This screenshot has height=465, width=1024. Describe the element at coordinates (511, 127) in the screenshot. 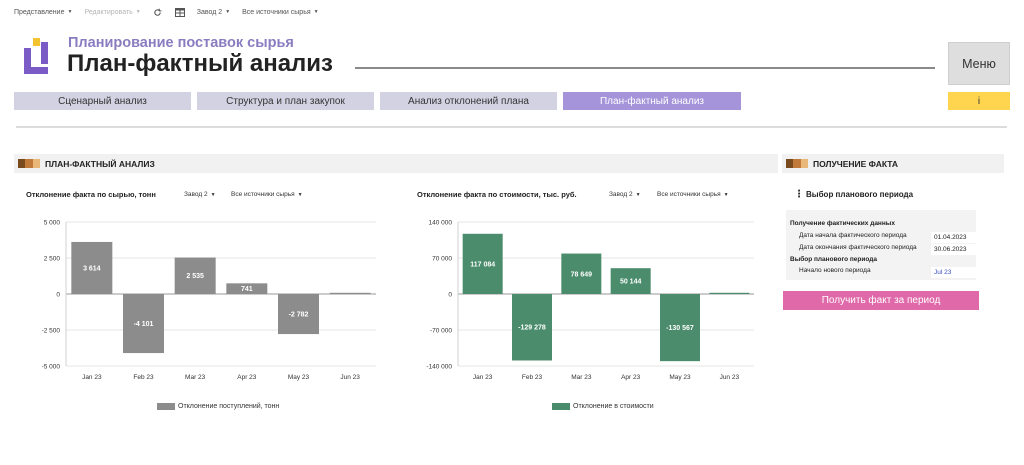

I see `tabs-divider` at that location.